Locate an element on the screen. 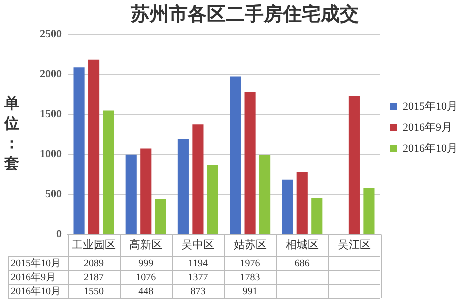 This screenshot has width=472, height=300. y-tick-label: 2500 is located at coordinates (51, 34).